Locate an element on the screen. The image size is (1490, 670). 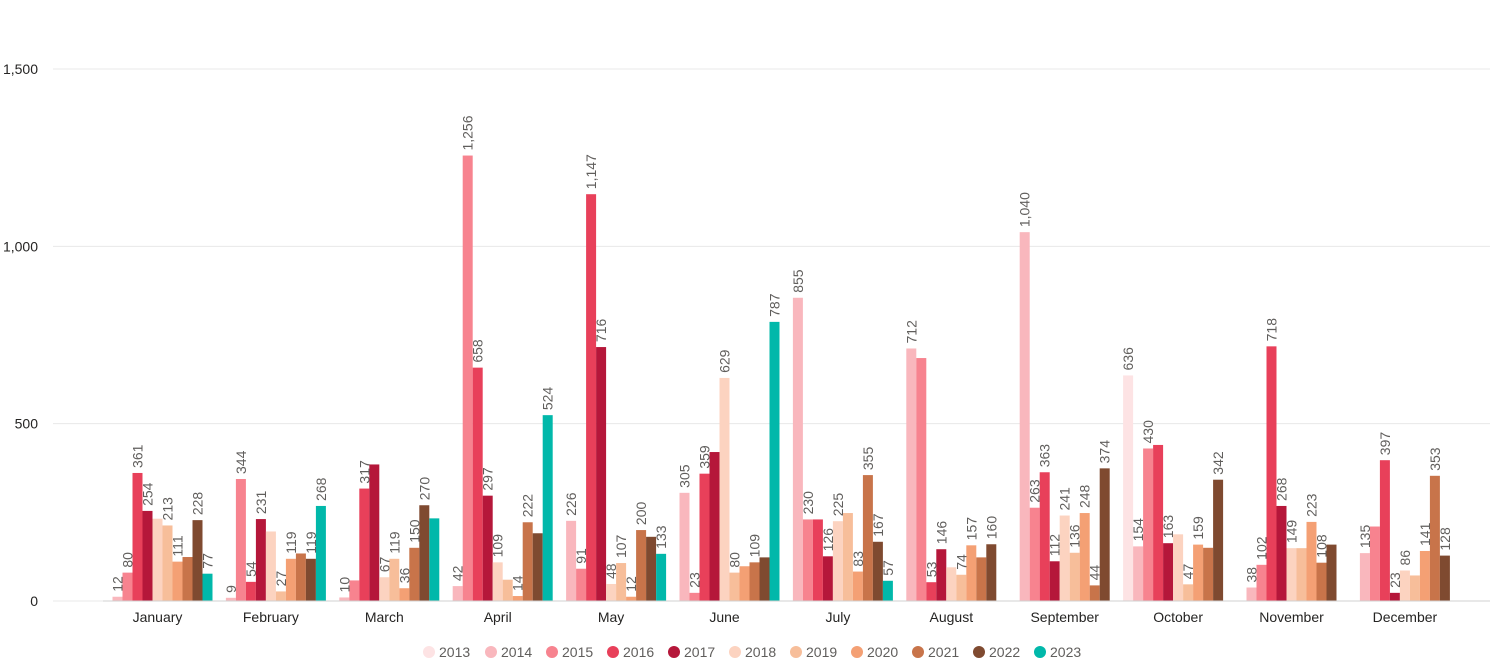
bar-2019-december is located at coordinates (1414, 588).